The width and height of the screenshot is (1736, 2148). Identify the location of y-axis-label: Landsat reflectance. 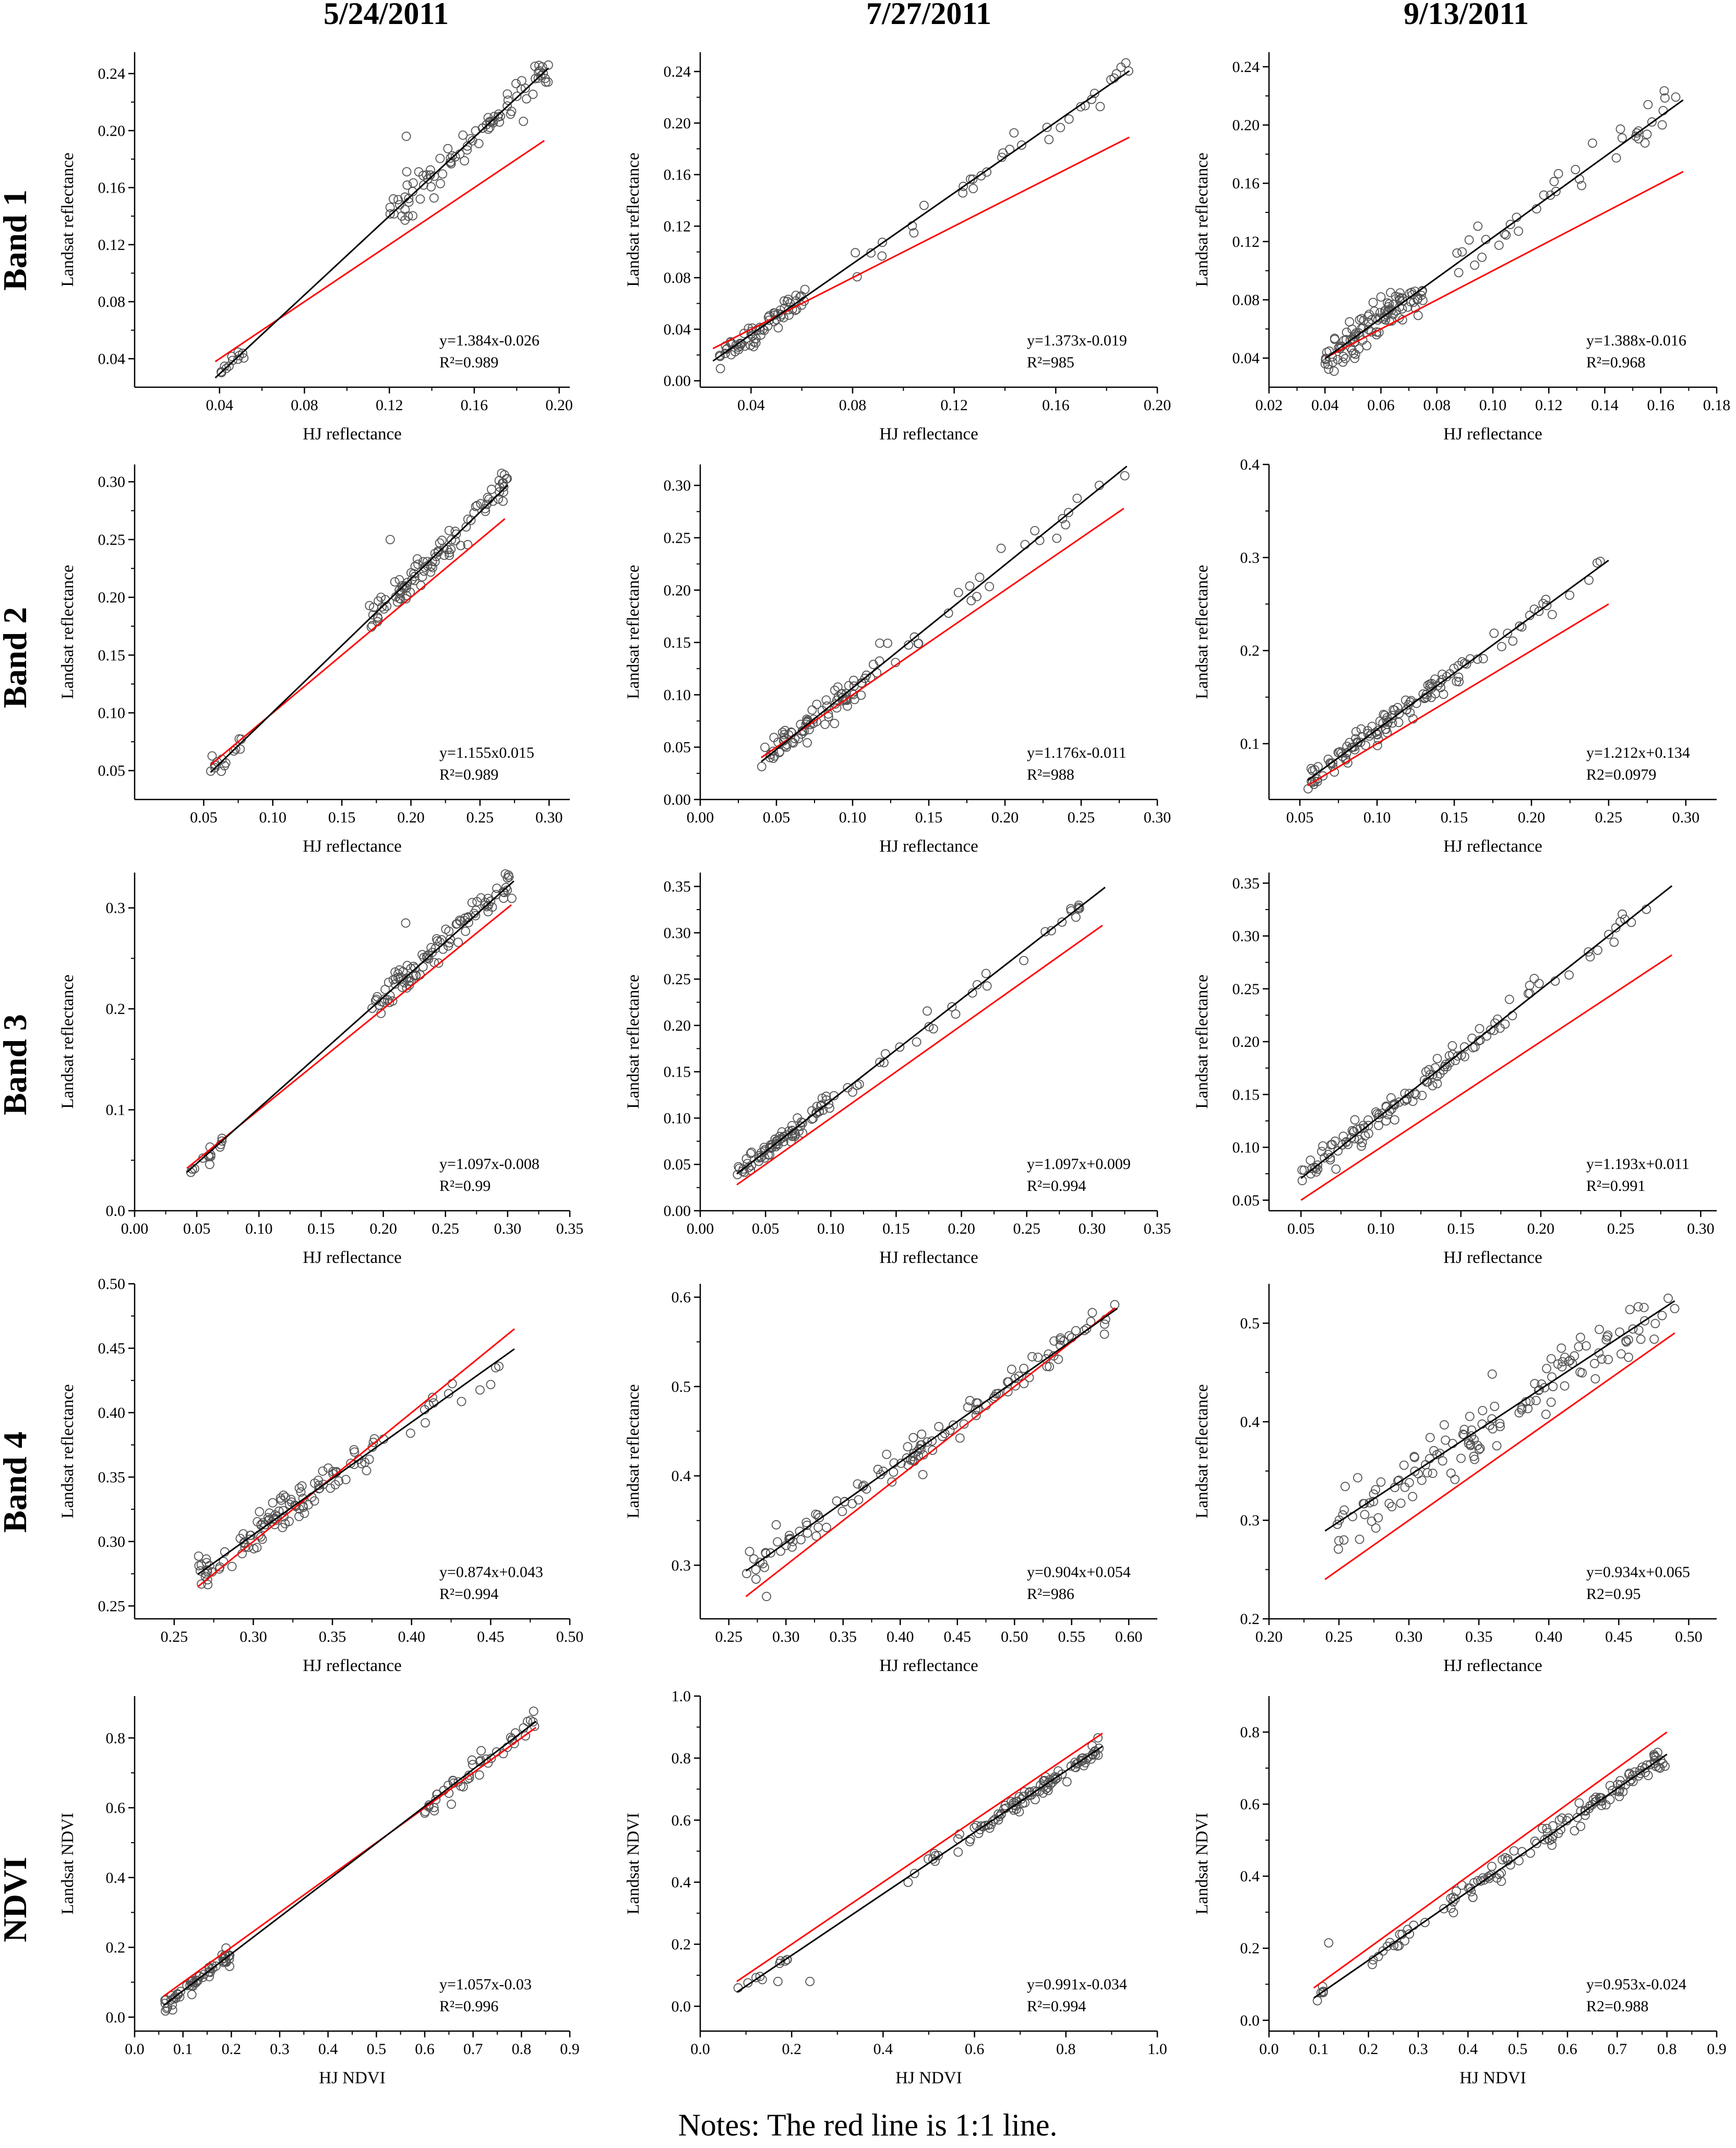
(633, 219).